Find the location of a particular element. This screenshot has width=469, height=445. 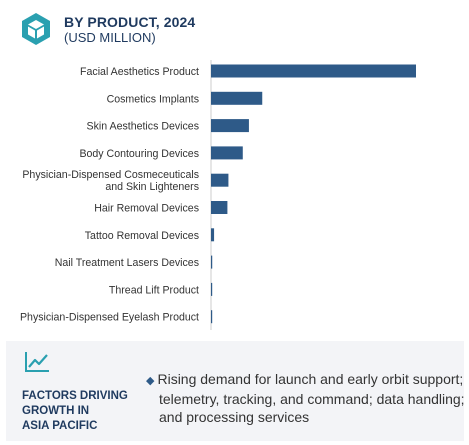

chart-title: BY PRODUCT, 2024 is located at coordinates (130, 22).